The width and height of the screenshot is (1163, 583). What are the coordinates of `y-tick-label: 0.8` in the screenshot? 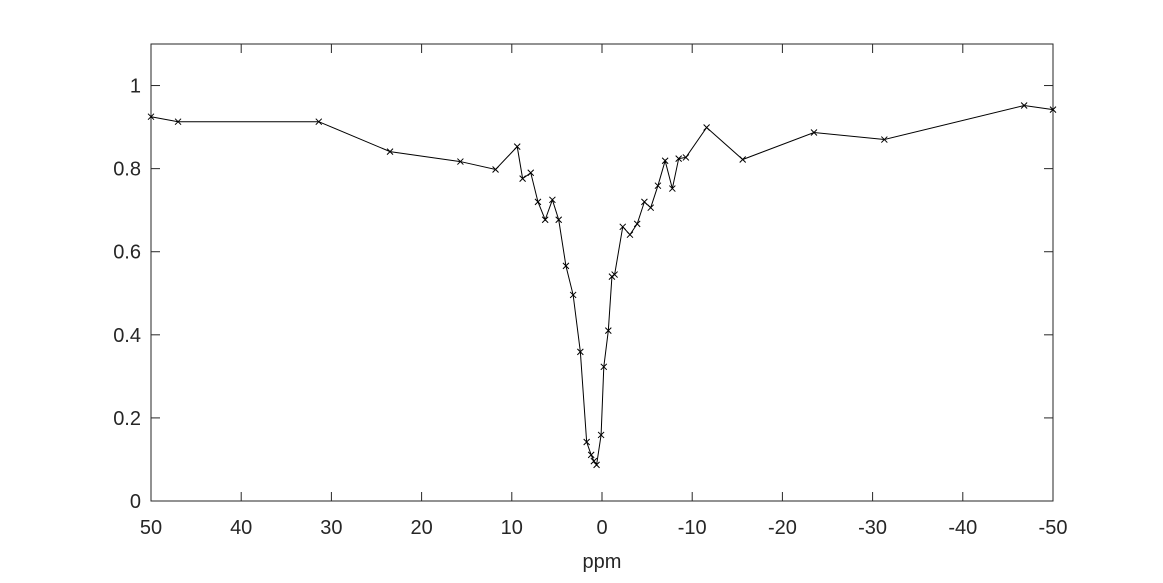 It's located at (127, 170).